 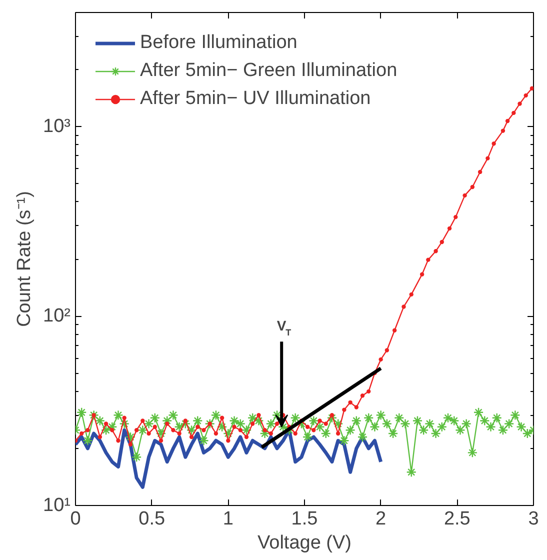 I want to click on x-tick-label: 2, so click(x=381, y=519).